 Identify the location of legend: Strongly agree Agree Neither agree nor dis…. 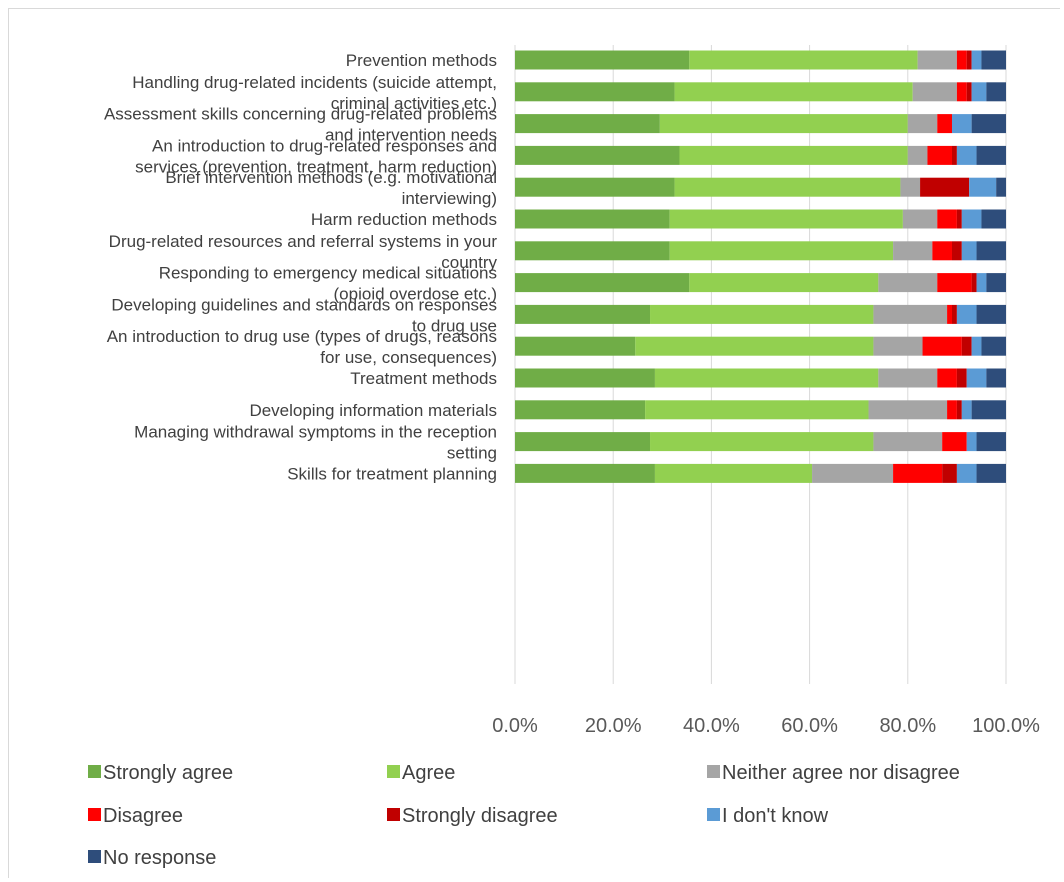
(524, 815).